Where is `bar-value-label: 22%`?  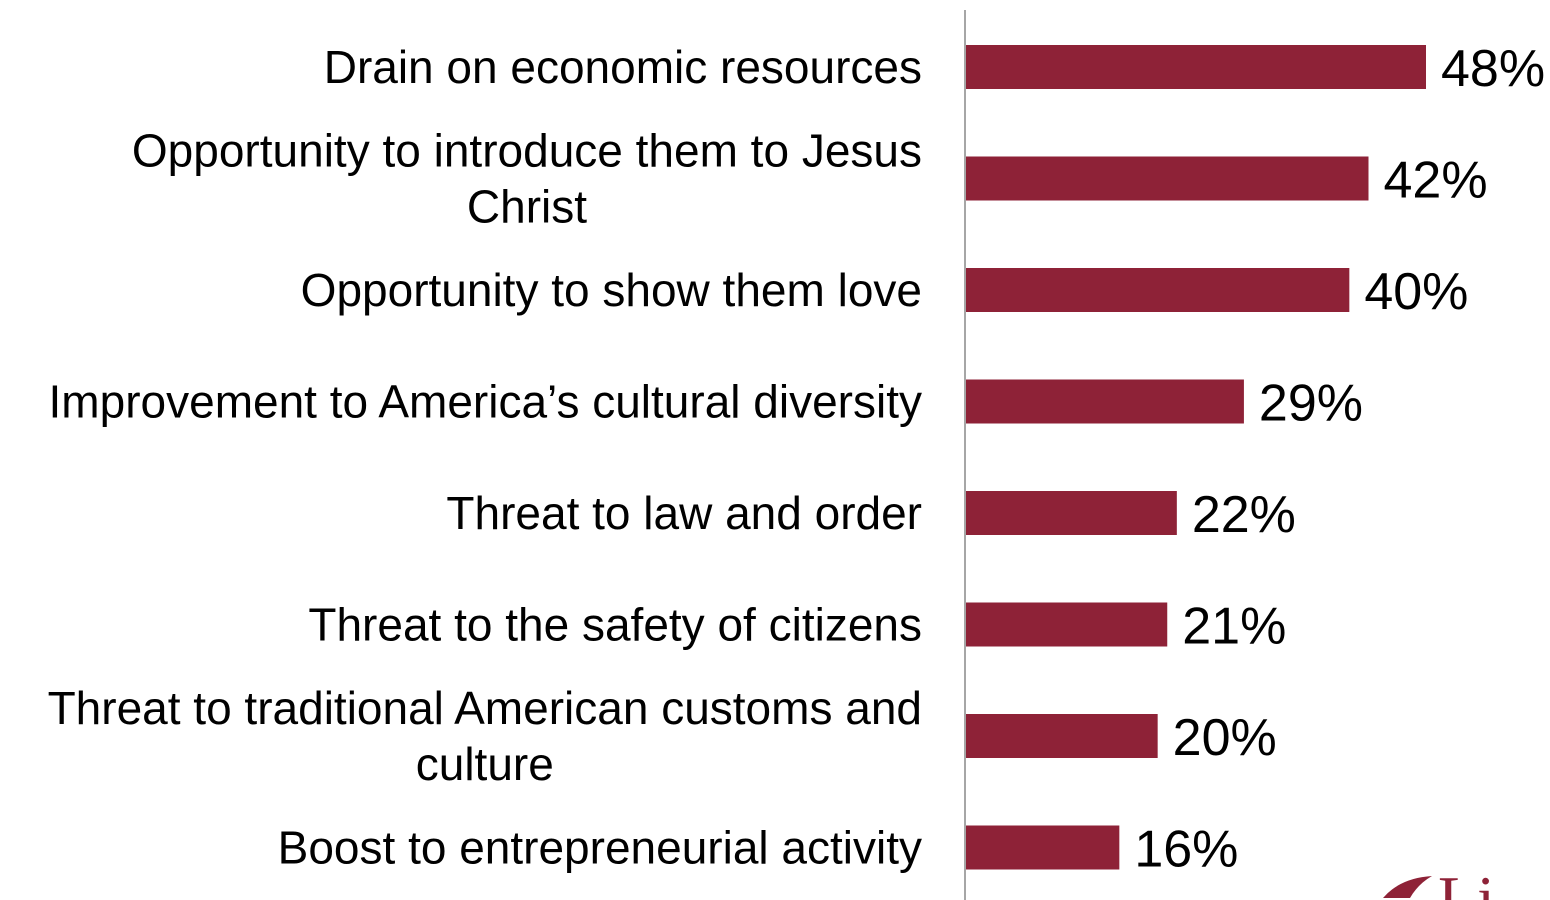 bar-value-label: 22% is located at coordinates (1244, 515).